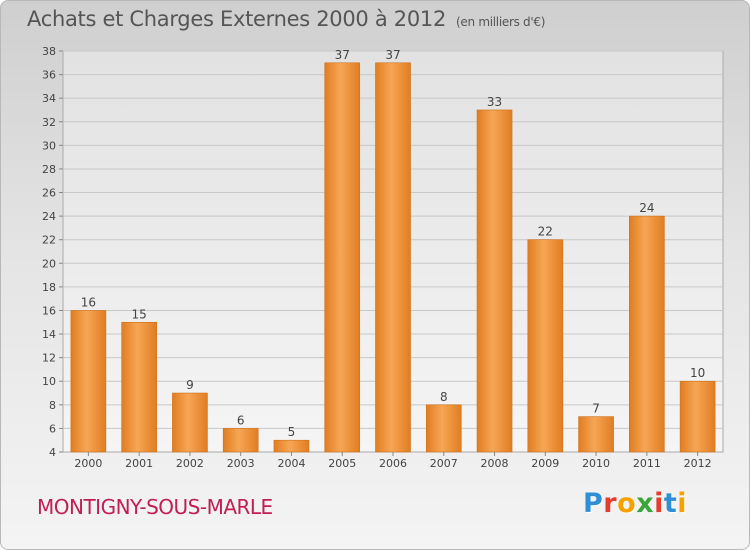  What do you see at coordinates (241, 420) in the screenshot?
I see `bar-value-label: 6` at bounding box center [241, 420].